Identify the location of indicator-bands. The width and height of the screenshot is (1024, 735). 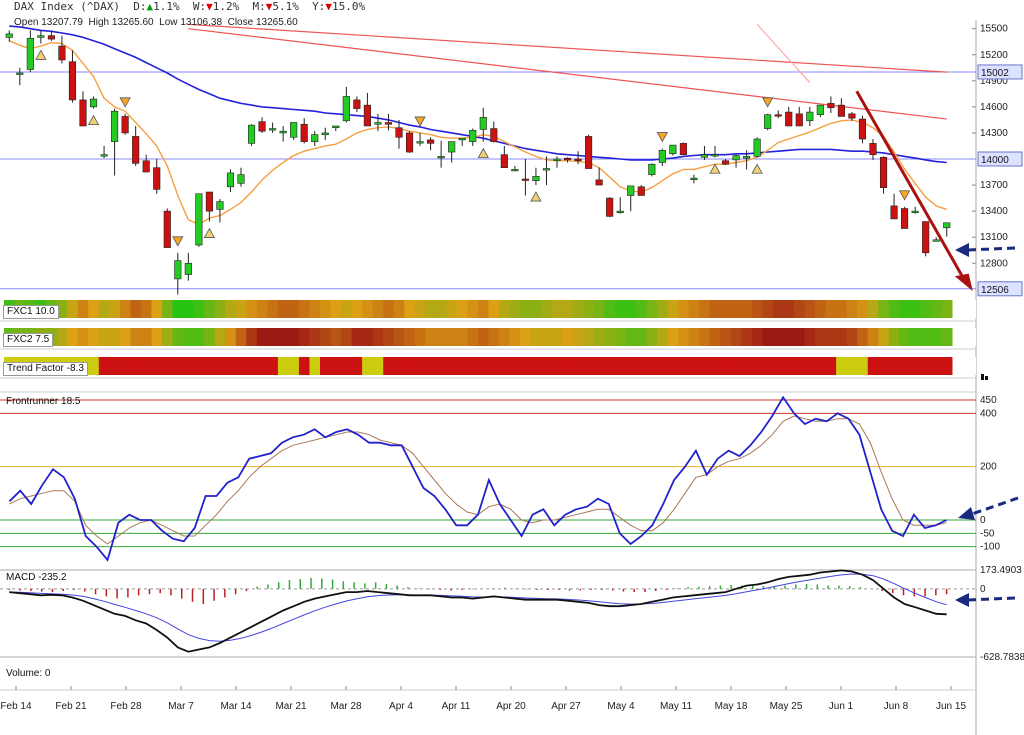
(494, 340).